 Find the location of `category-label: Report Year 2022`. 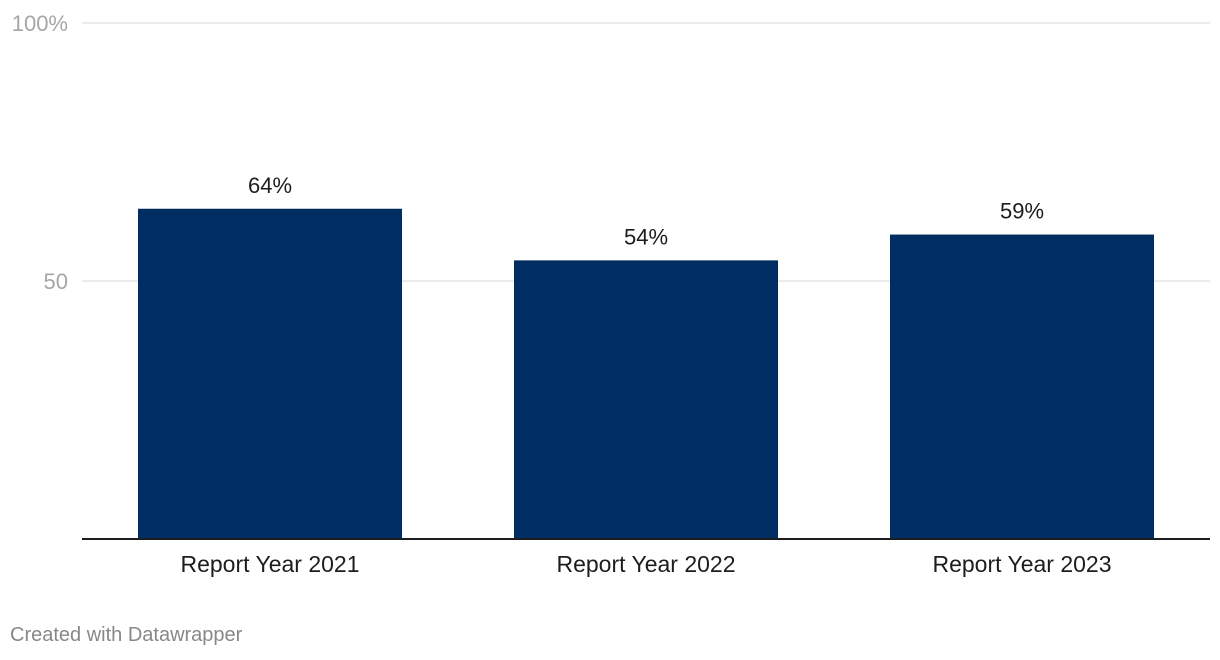

category-label: Report Year 2022 is located at coordinates (645, 564).